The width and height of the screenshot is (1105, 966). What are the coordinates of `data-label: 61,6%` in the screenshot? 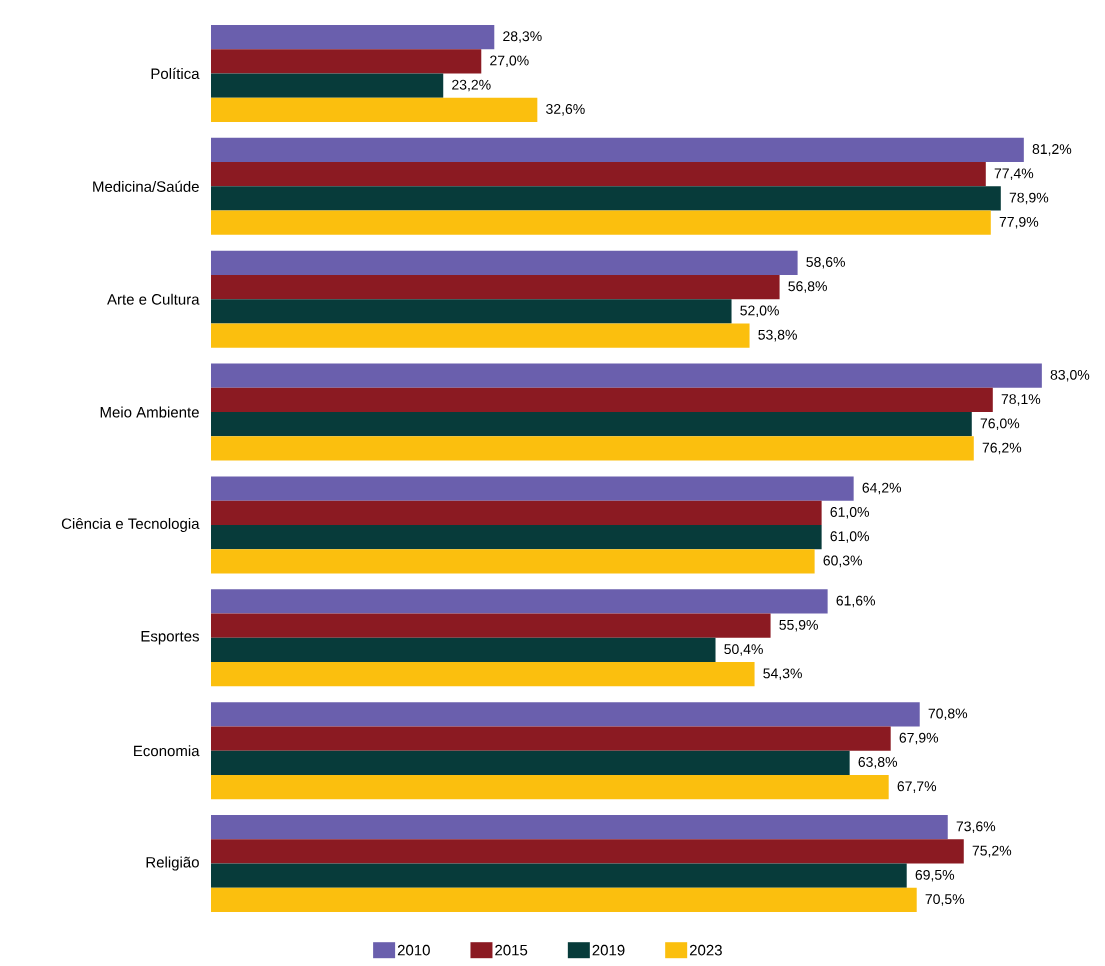 It's located at (856, 601).